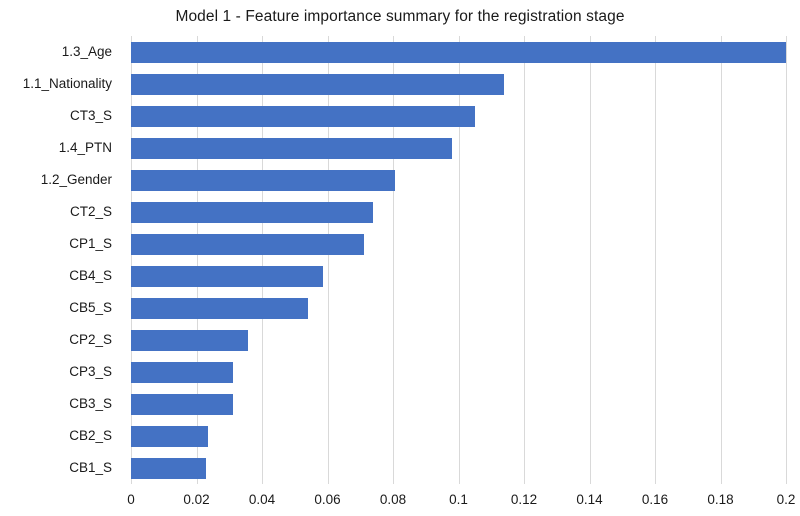 The image size is (800, 516). What do you see at coordinates (67, 83) in the screenshot?
I see `y-category-label: 1.1_Nationality` at bounding box center [67, 83].